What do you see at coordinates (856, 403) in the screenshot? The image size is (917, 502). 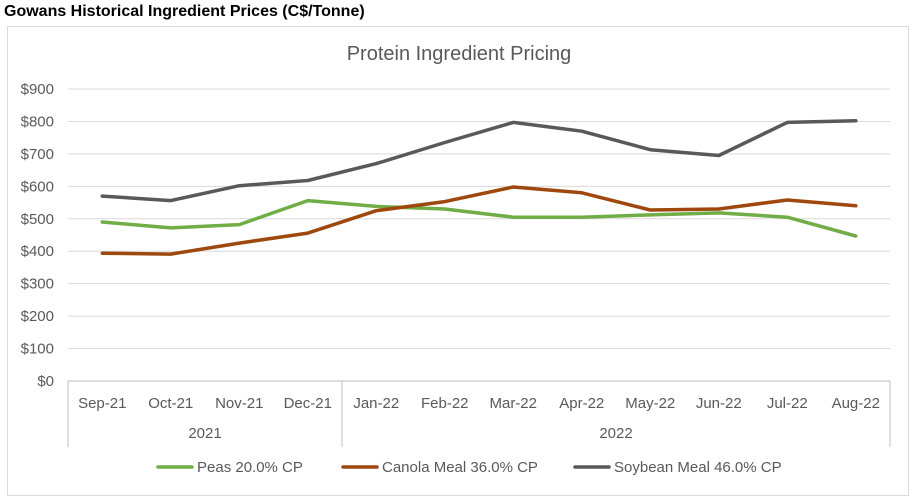 I see `x-tick-label: Aug-22` at bounding box center [856, 403].